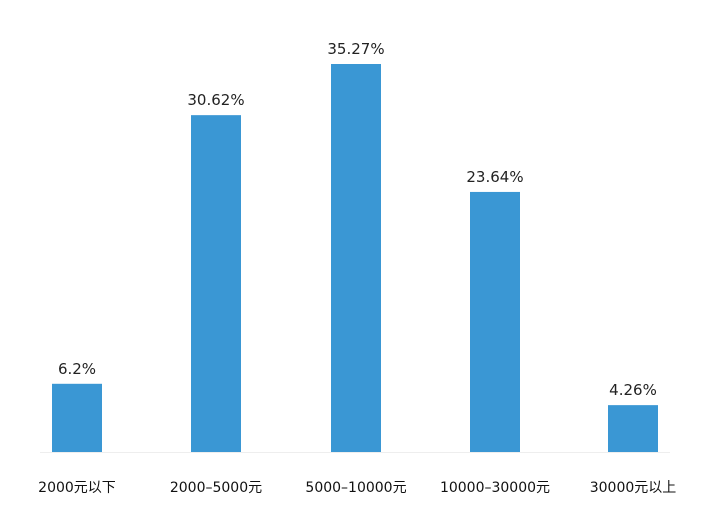 The image size is (702, 520). What do you see at coordinates (355, 49) in the screenshot?
I see `bar-value-label: 35.27%` at bounding box center [355, 49].